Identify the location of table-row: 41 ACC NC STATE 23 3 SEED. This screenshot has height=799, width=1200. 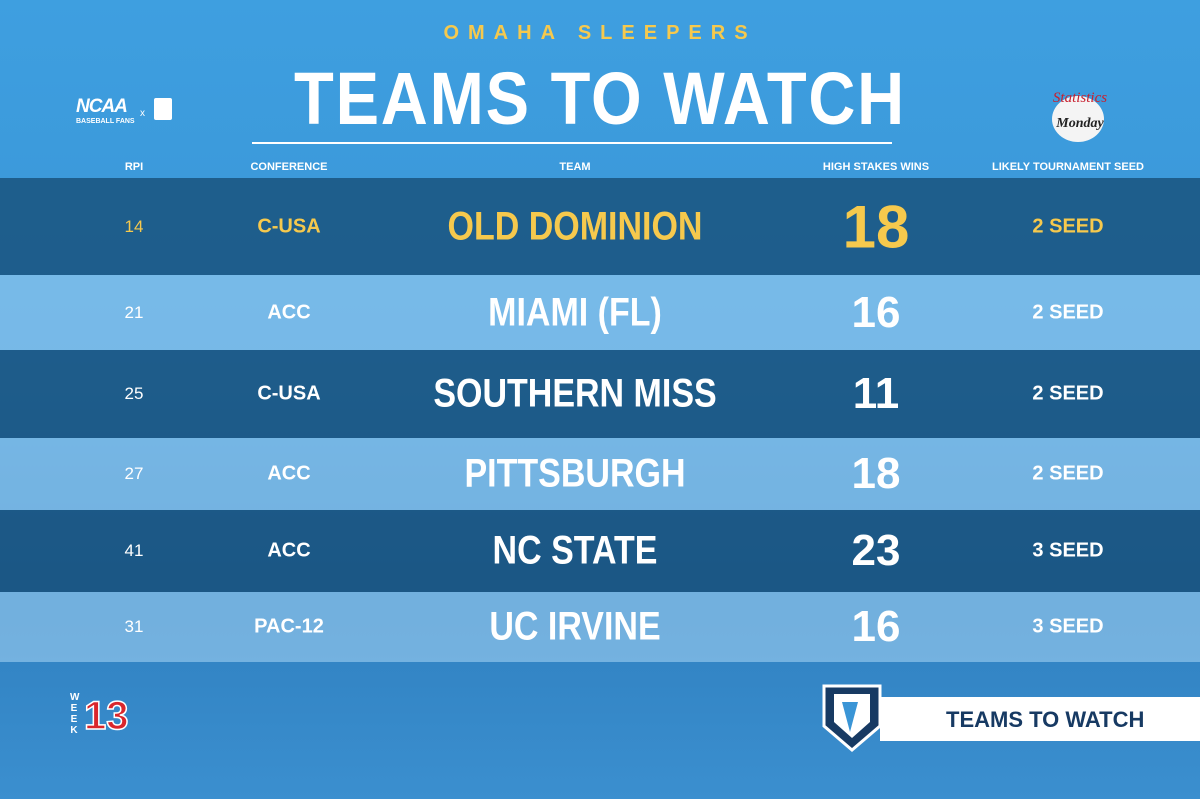
(600, 551).